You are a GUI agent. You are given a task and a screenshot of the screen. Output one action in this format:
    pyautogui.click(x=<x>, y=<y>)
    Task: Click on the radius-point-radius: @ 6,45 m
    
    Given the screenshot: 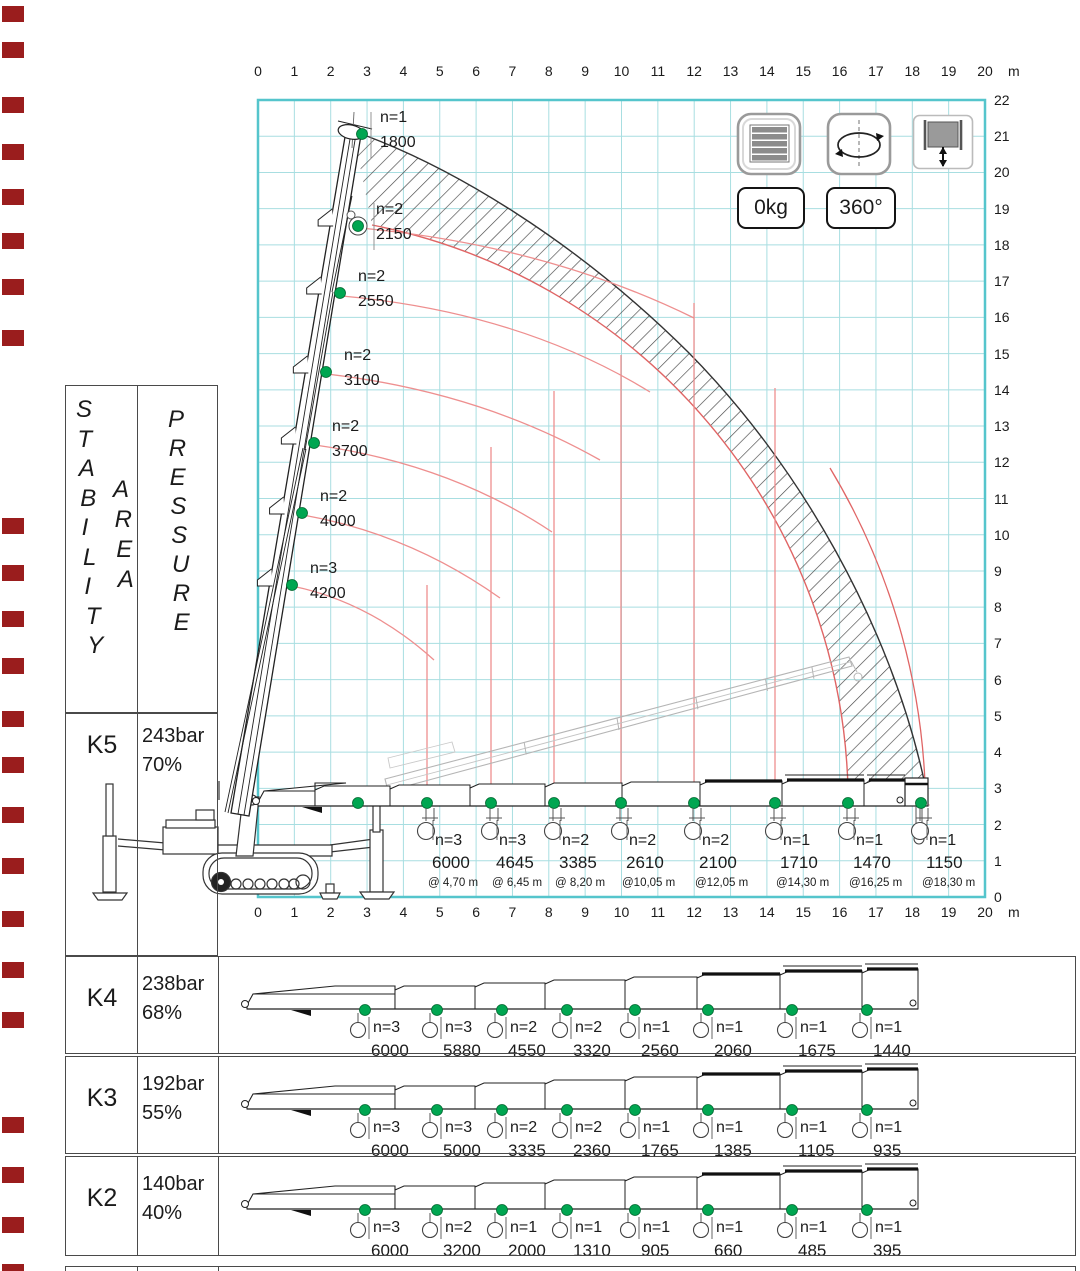 What is the action you would take?
    pyautogui.click(x=517, y=883)
    